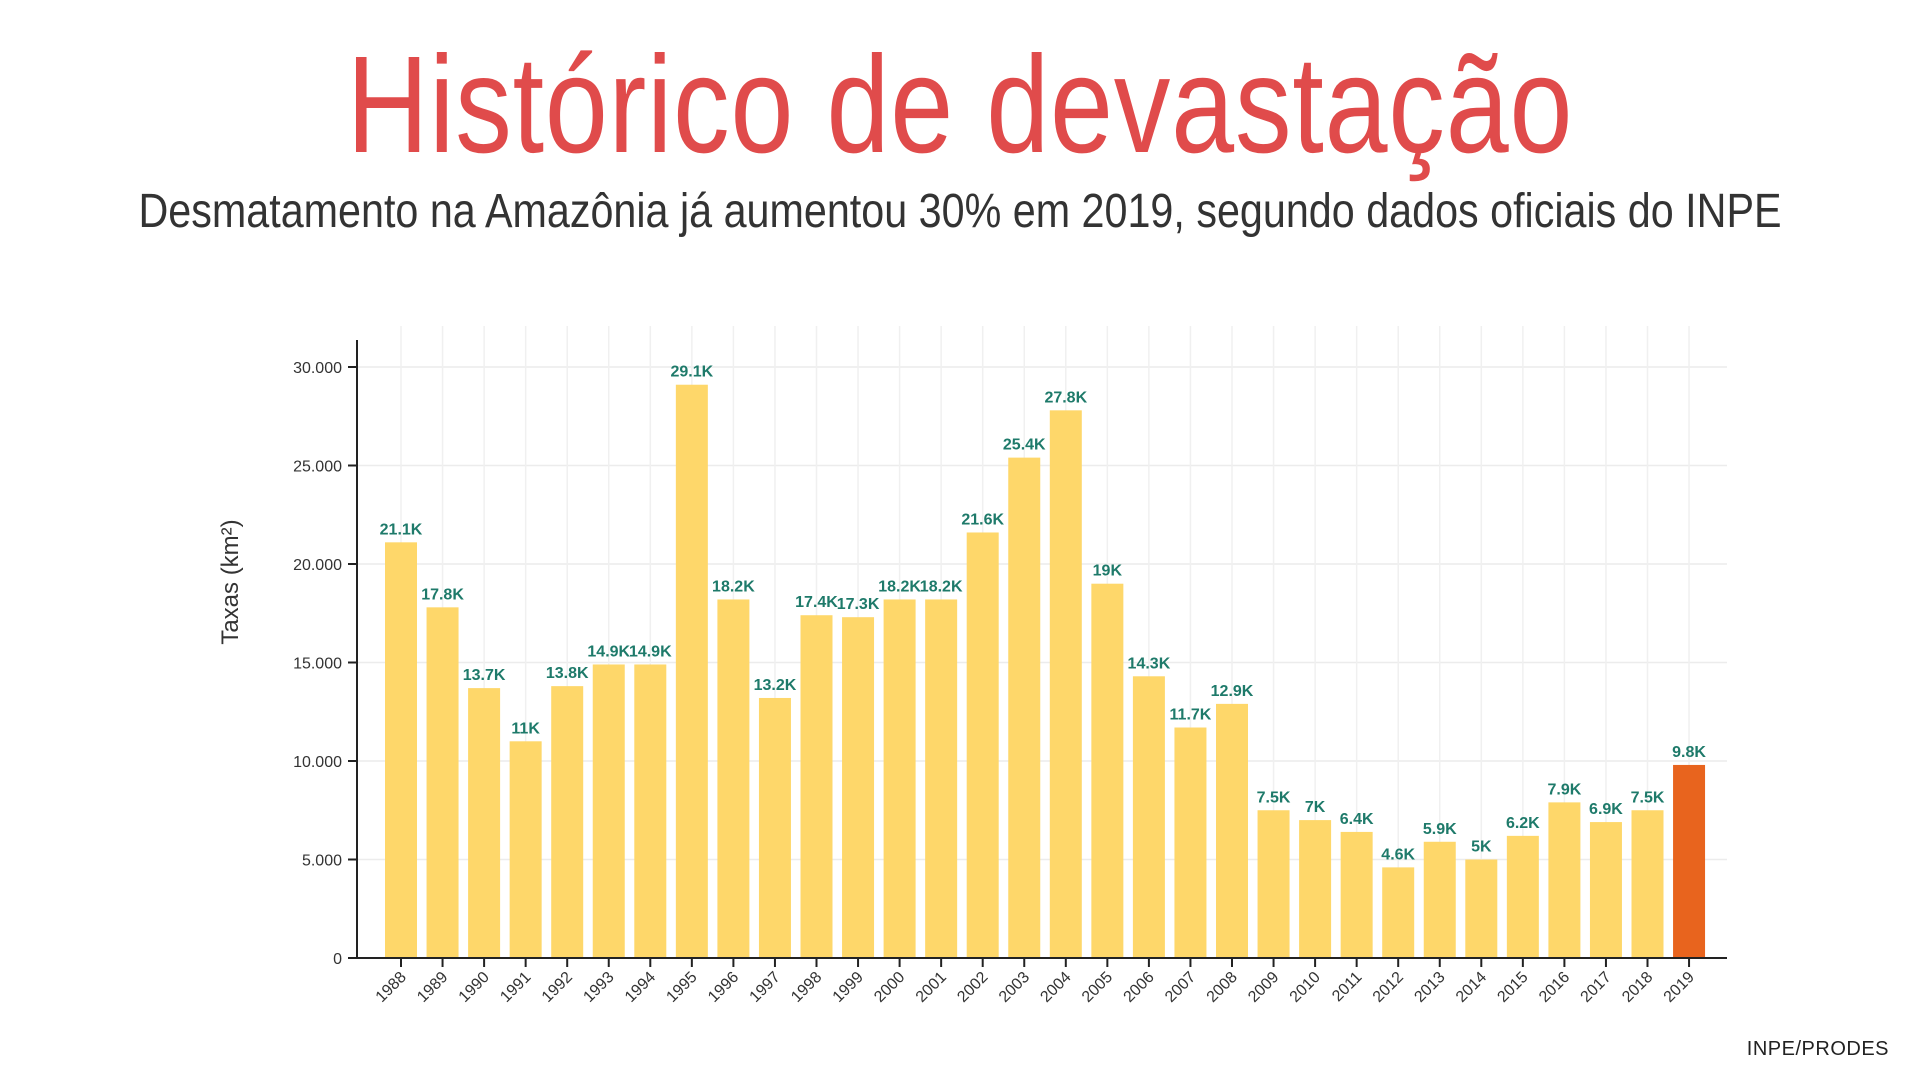 The image size is (1920, 1080). Describe the element at coordinates (1481, 847) in the screenshot. I see `data-label-2014: 5K` at that location.